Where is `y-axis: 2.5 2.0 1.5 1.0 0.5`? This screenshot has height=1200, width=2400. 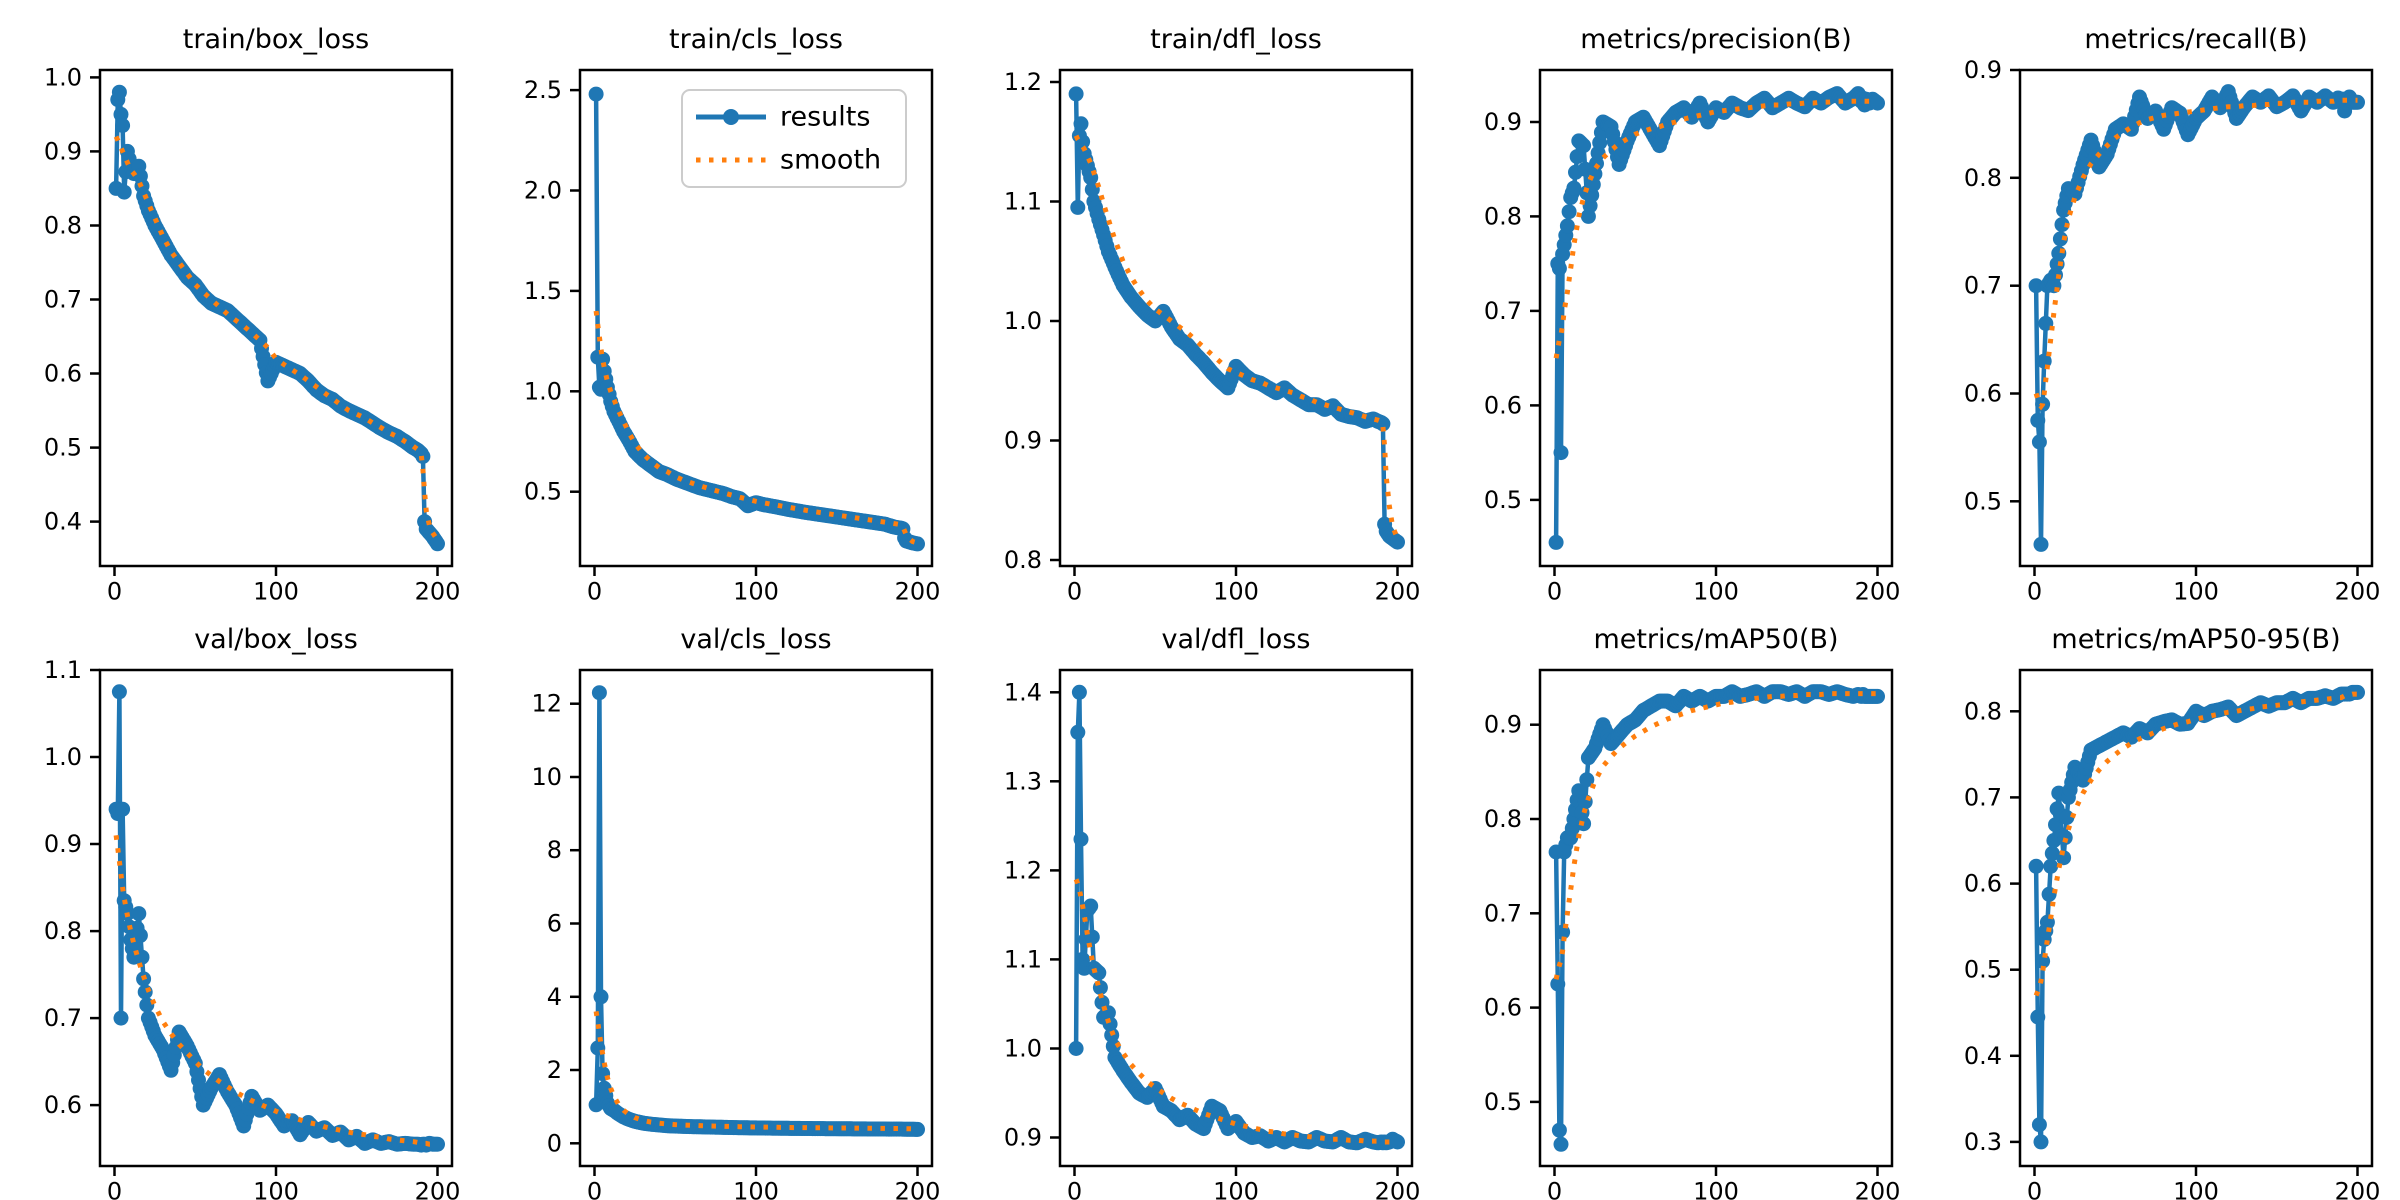 y-axis: 2.5 2.0 1.5 1.0 0.5 is located at coordinates (552, 291).